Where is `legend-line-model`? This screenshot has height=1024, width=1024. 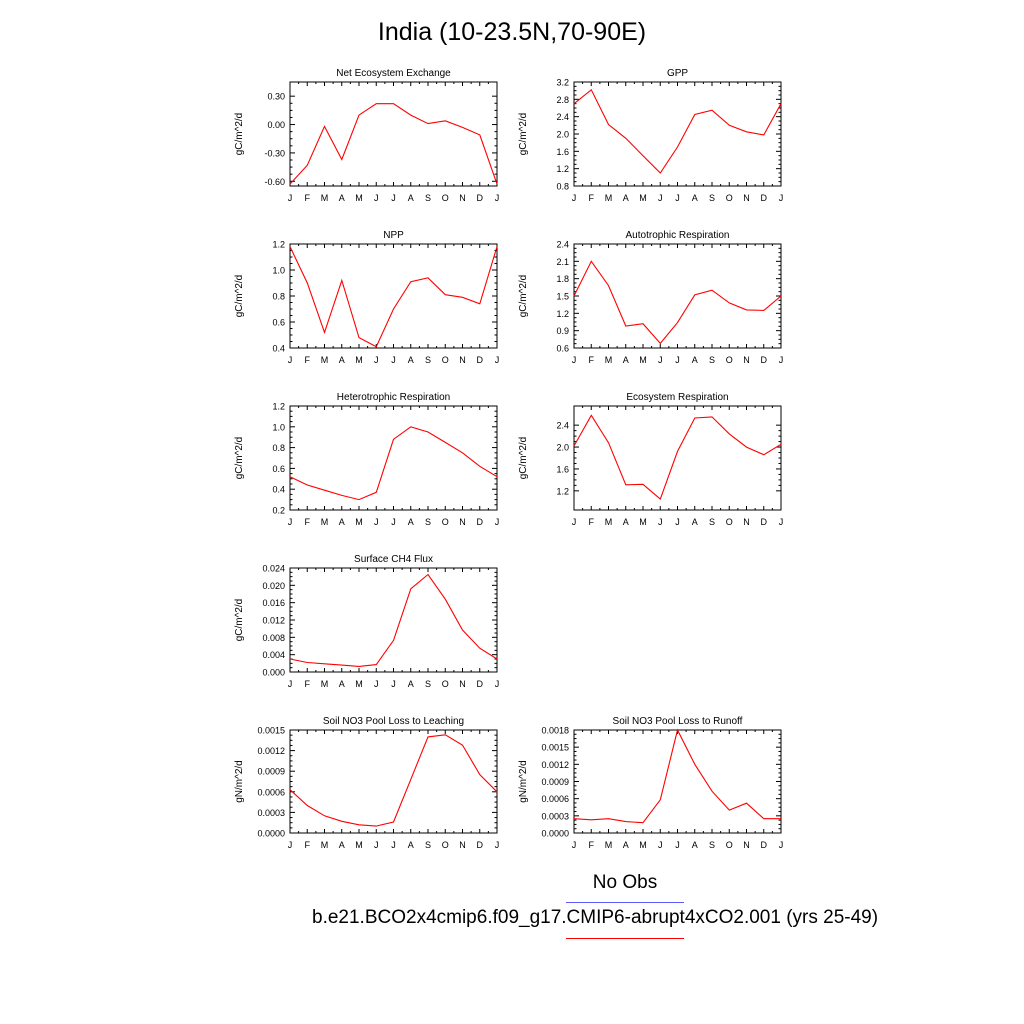
legend-line-model is located at coordinates (625, 938).